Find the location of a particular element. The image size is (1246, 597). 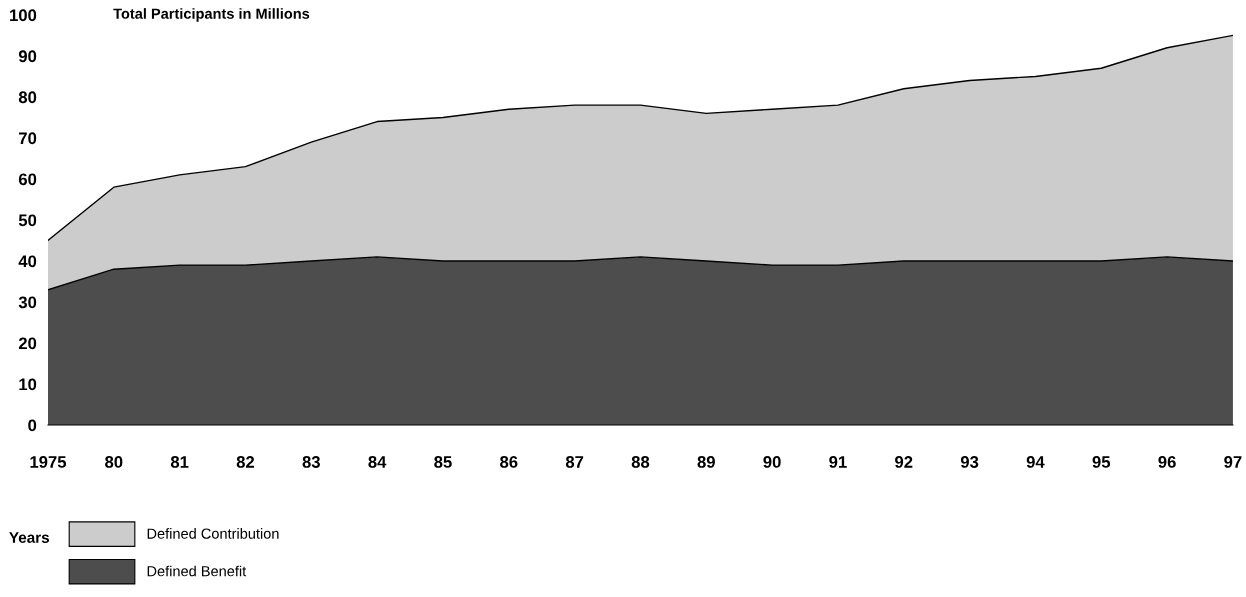

y-tick-label: 90 is located at coordinates (27, 56).